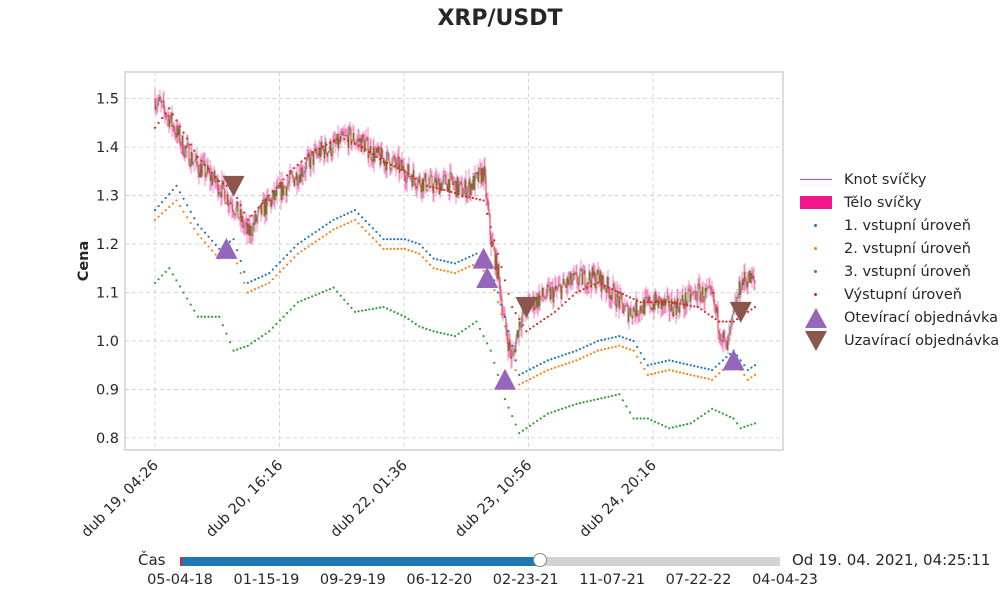 The image size is (1000, 600). I want to click on open-order-marker, so click(487, 277).